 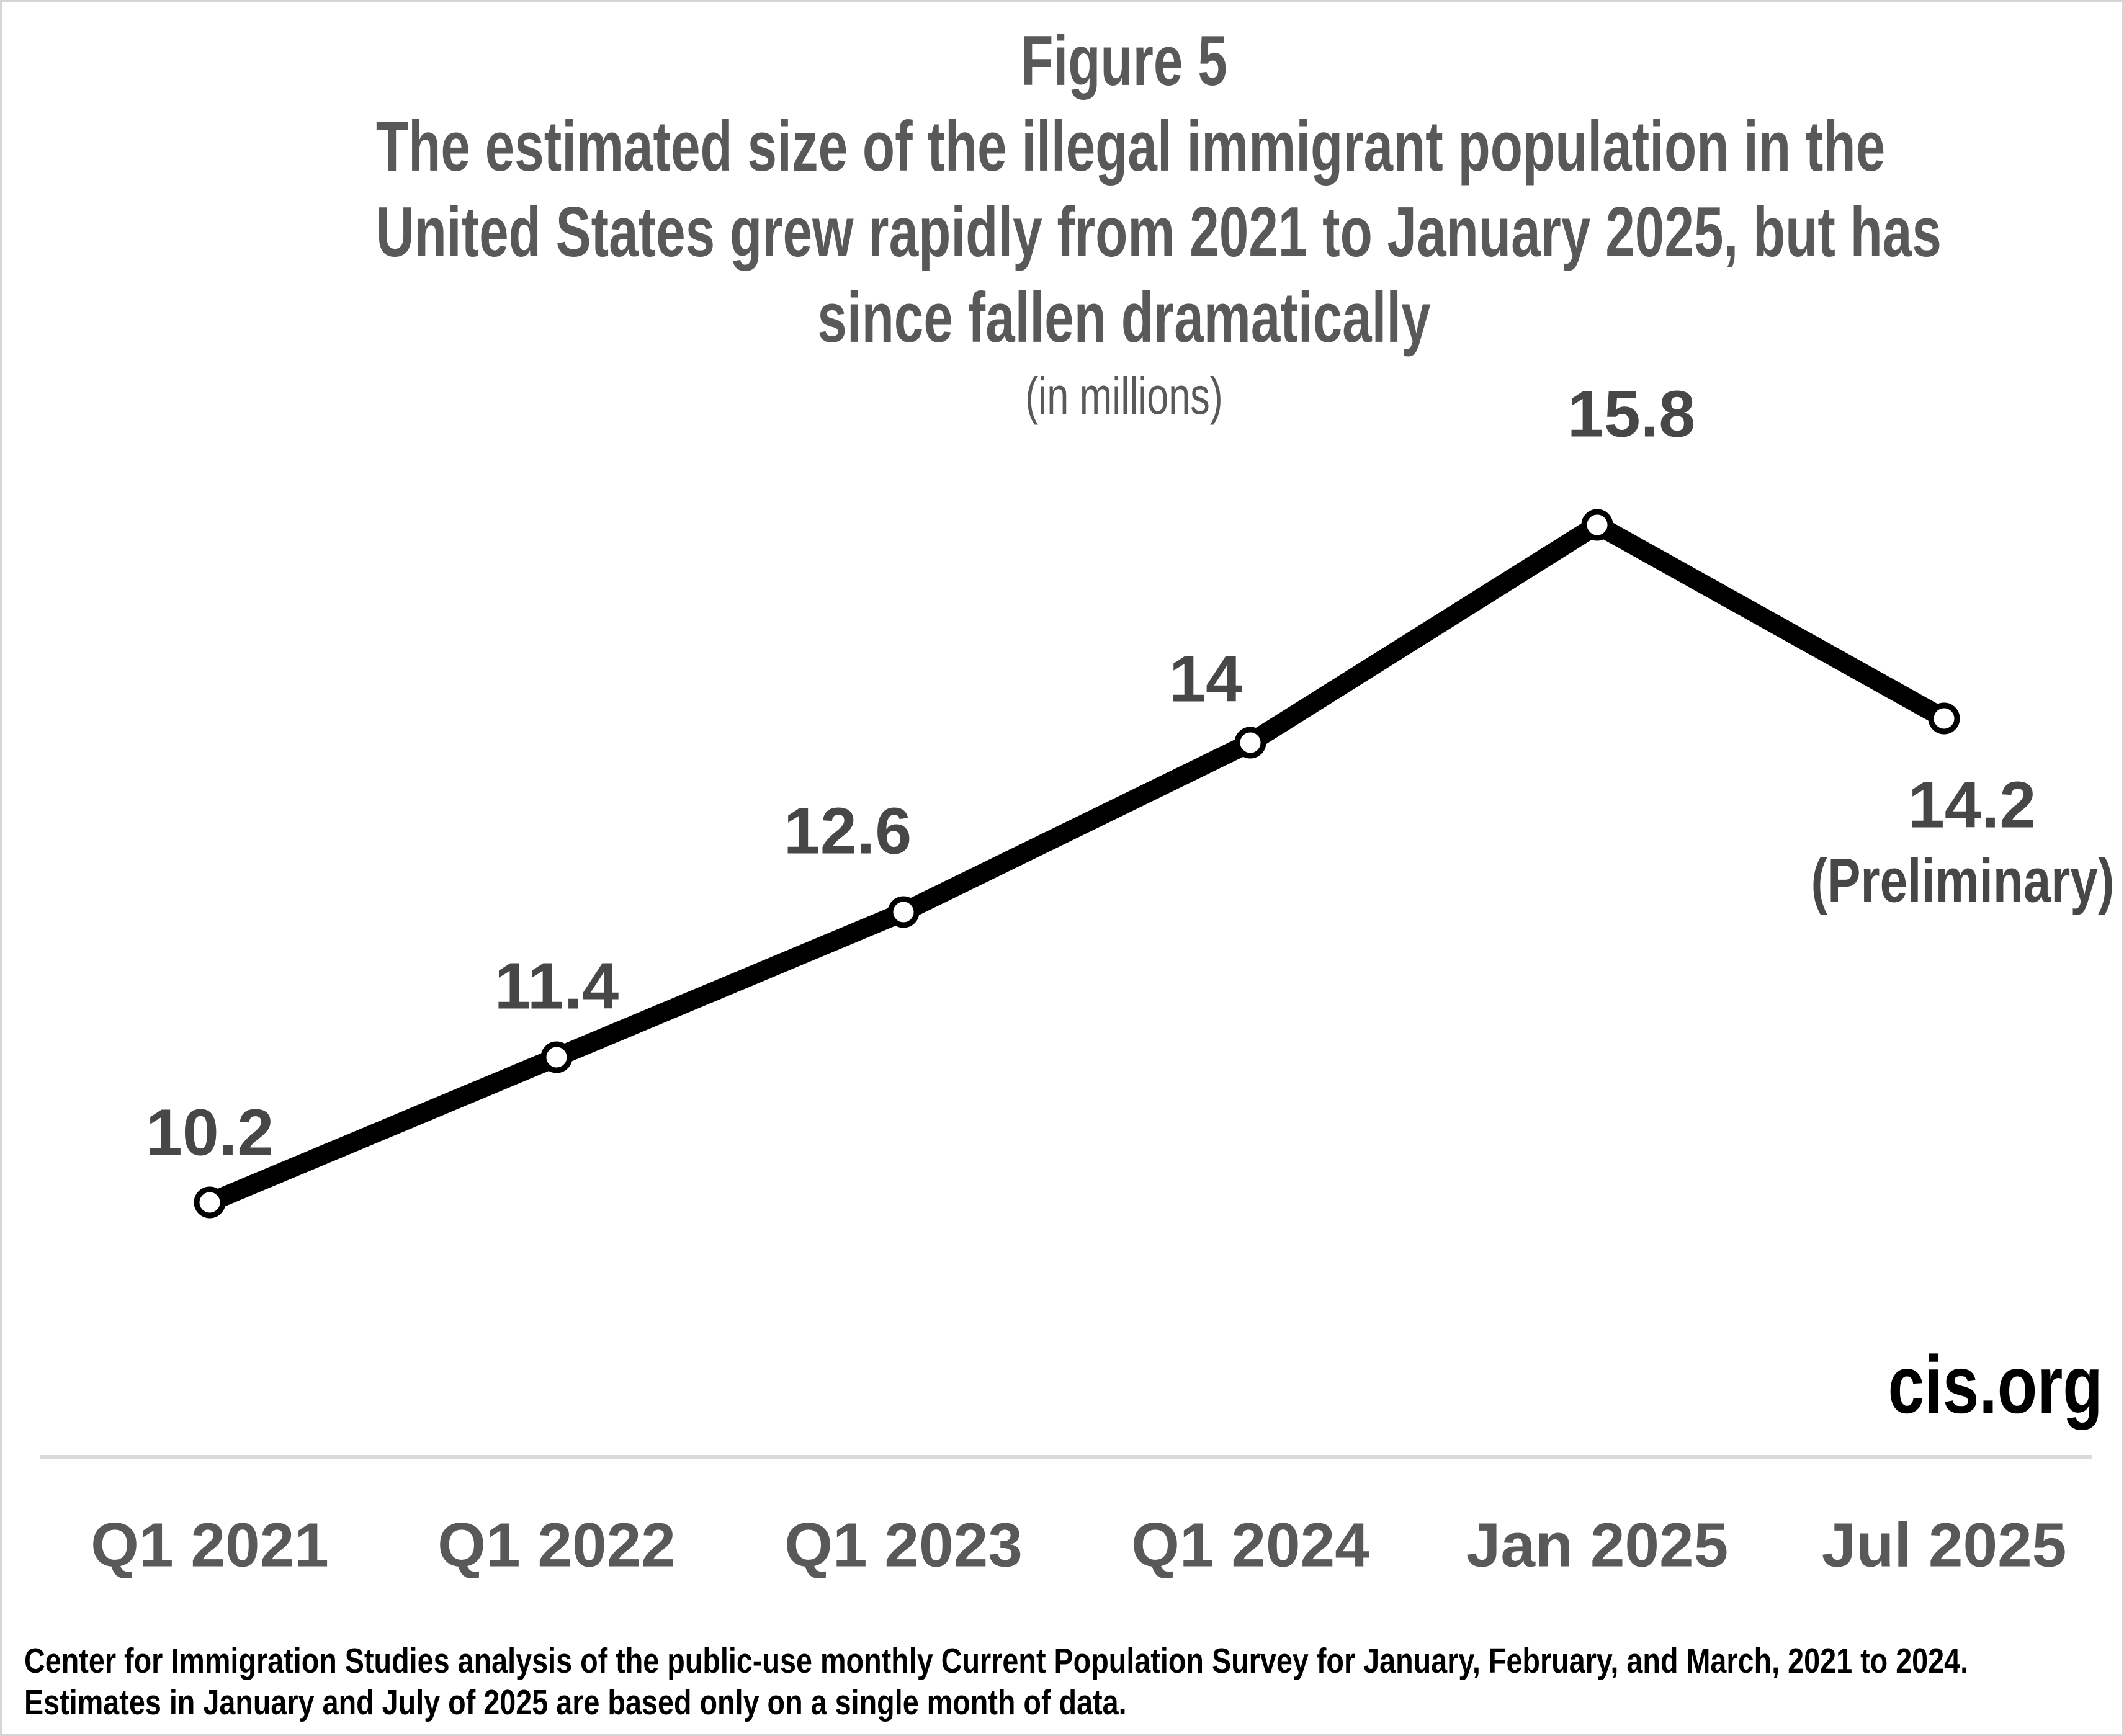 I want to click on x-axis-label-5: Jul 2025, so click(x=1944, y=1545).